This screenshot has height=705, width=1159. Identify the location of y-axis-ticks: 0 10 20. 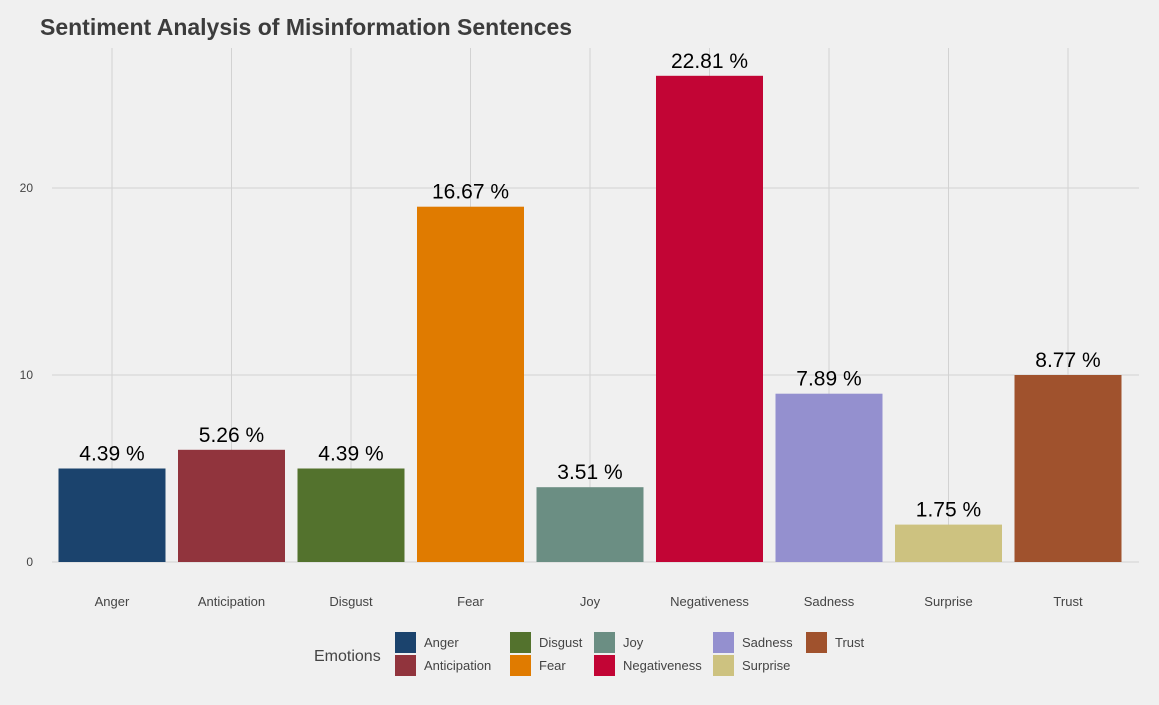
(27, 375).